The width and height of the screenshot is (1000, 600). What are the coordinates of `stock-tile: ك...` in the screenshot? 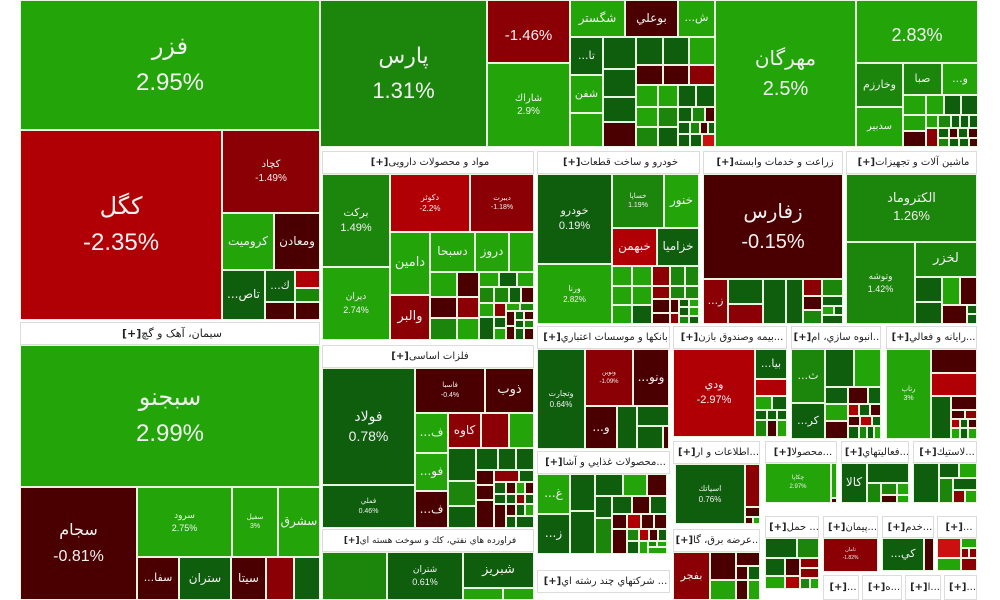 It's located at (280, 286).